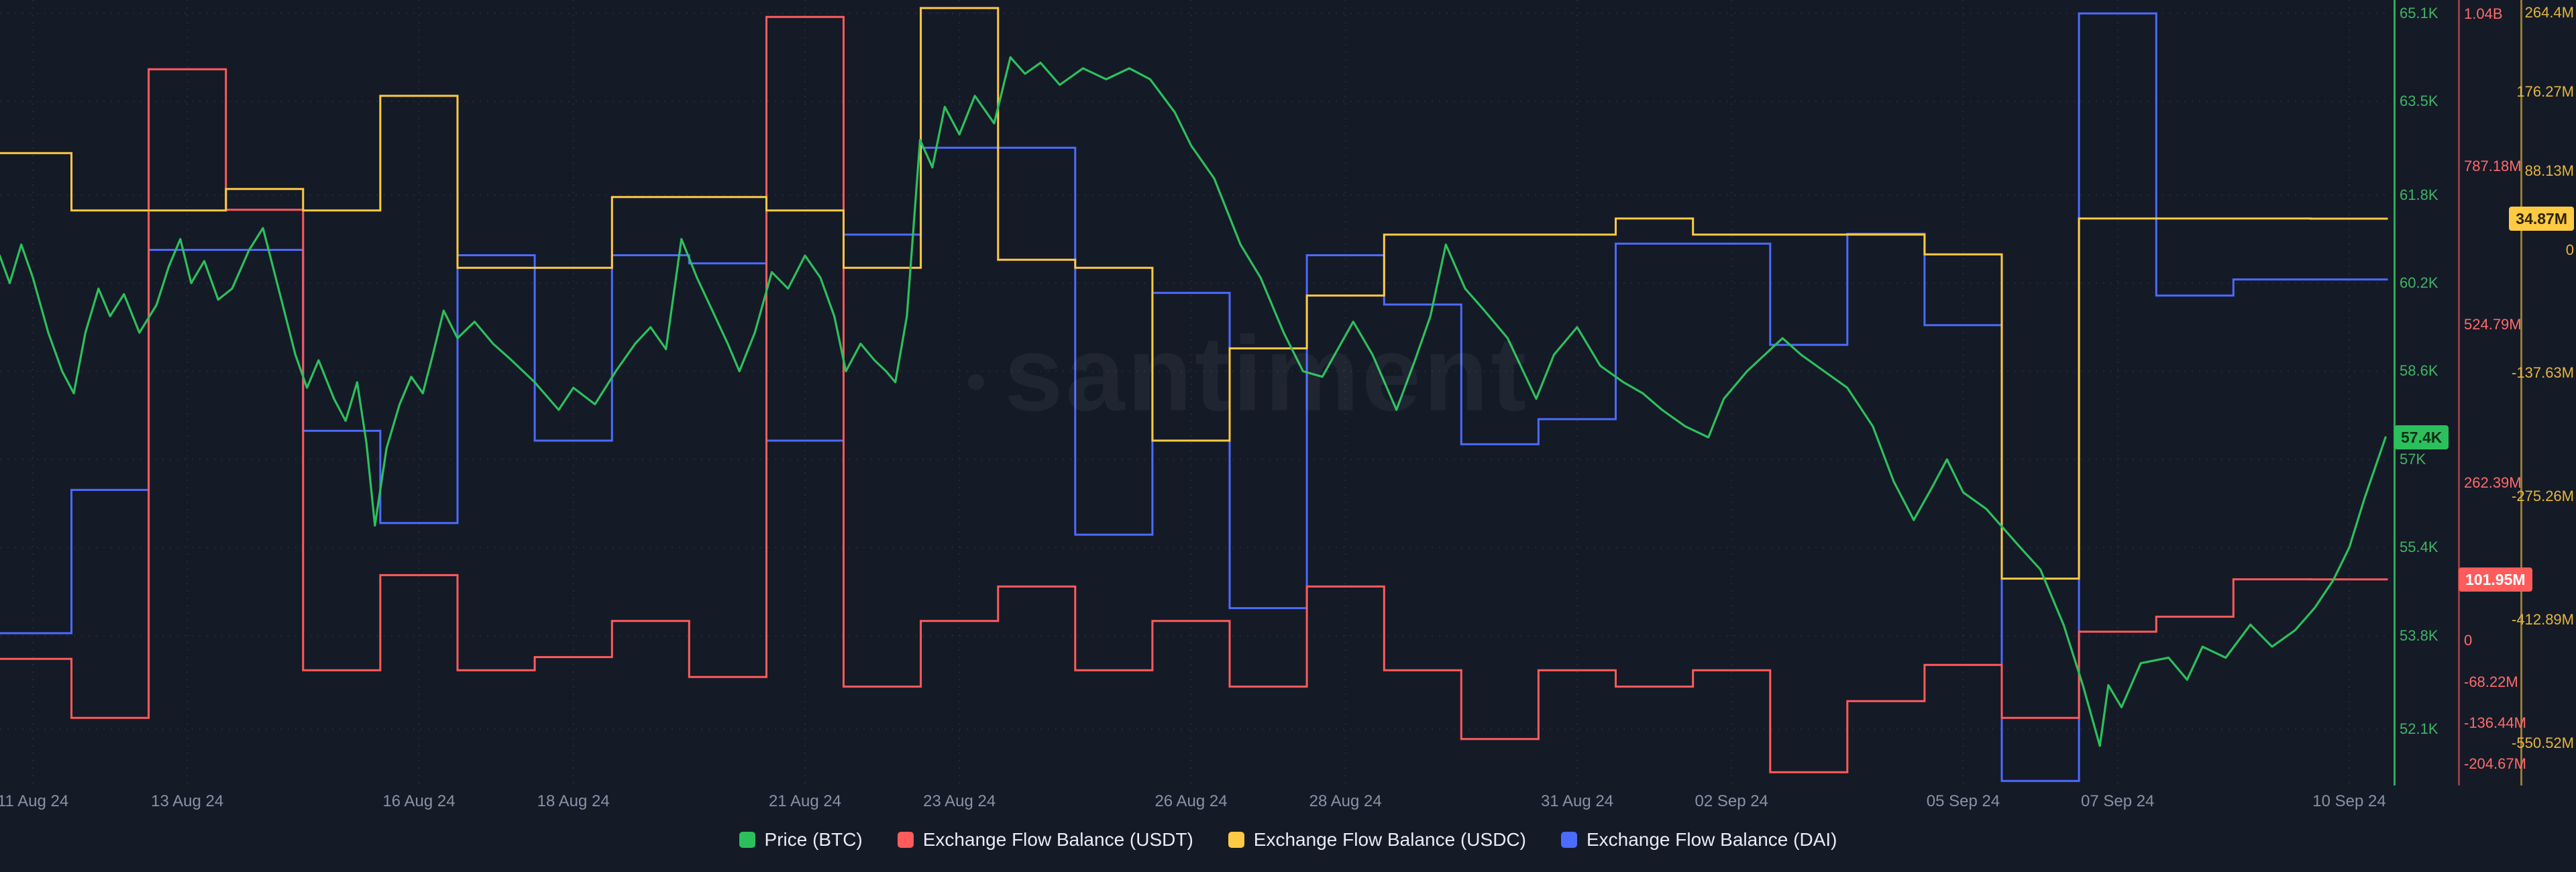  I want to click on price-value-badge: 57.4K, so click(2421, 437).